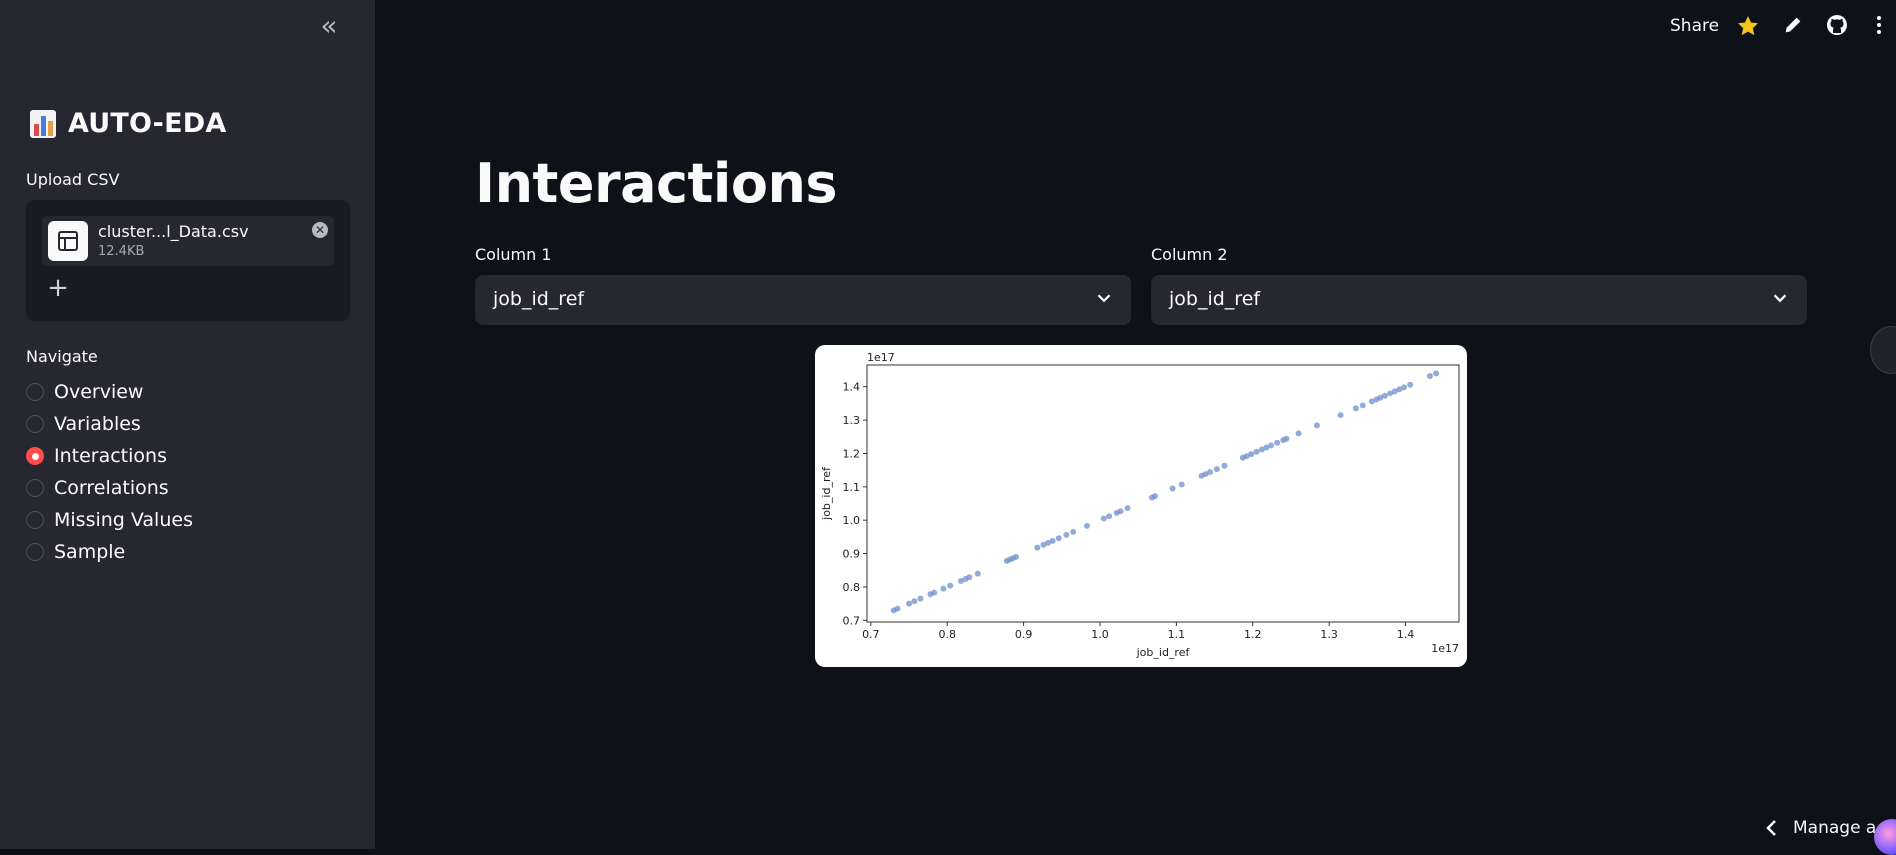 This screenshot has height=855, width=1896. Describe the element at coordinates (1885, 837) in the screenshot. I see `avatar` at that location.